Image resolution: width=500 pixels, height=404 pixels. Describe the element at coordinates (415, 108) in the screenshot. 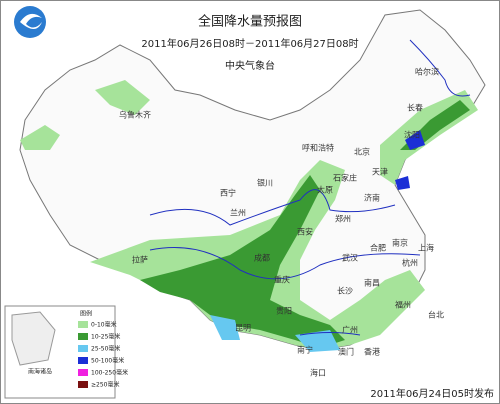

I see `city-label: 长春` at that location.